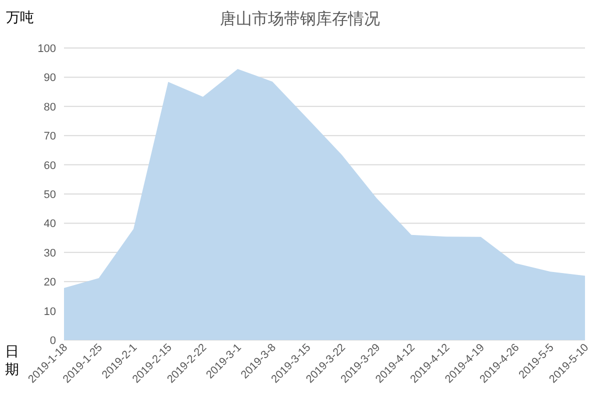 This screenshot has width=600, height=404. What do you see at coordinates (50, 253) in the screenshot?
I see `y-tick-label: 30` at bounding box center [50, 253].